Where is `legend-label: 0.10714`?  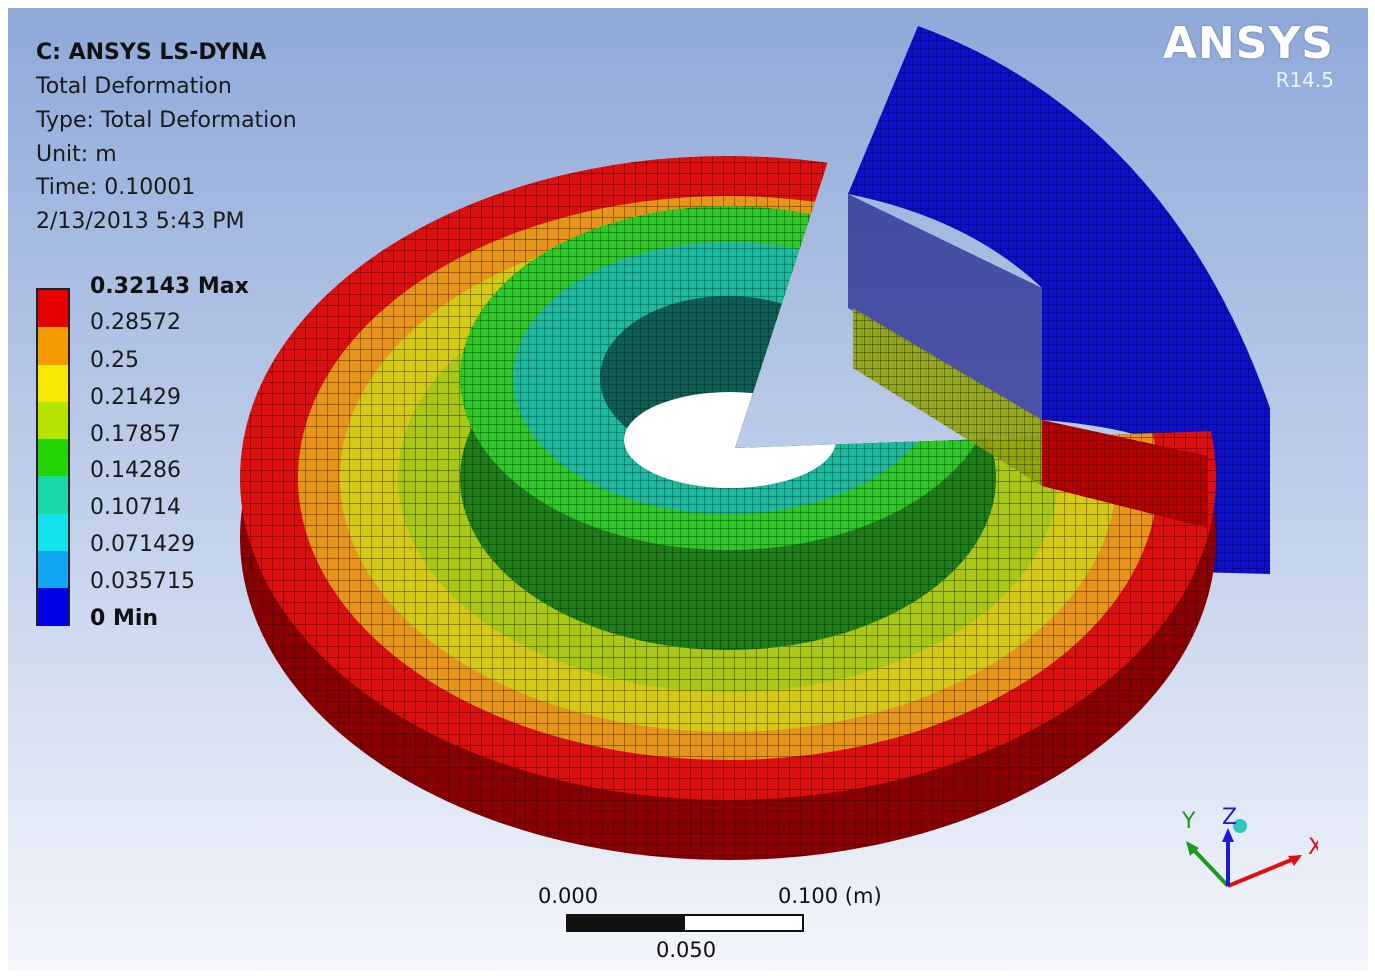
legend-label: 0.10714 is located at coordinates (135, 507).